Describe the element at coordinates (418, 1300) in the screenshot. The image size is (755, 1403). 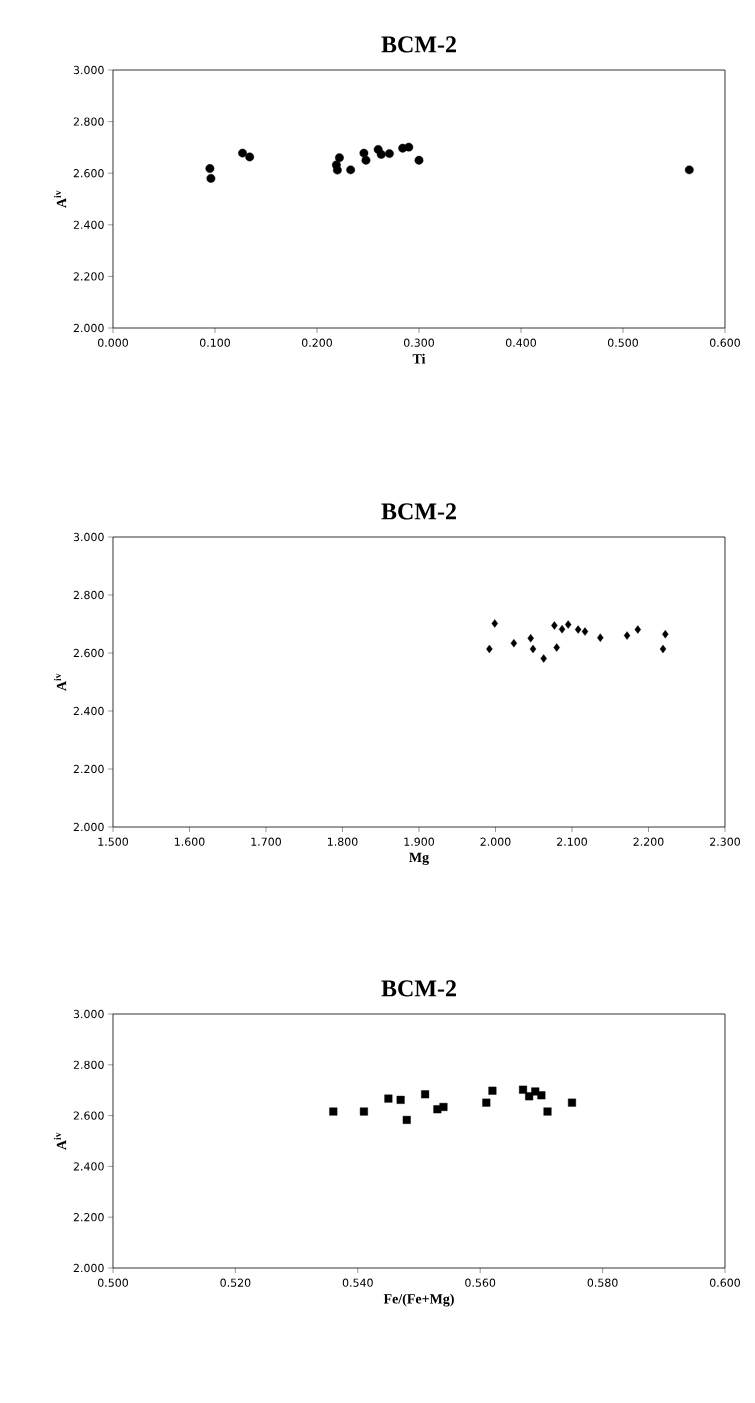
I see `x-axis-title: Fe/(Fe+Mg)` at that location.